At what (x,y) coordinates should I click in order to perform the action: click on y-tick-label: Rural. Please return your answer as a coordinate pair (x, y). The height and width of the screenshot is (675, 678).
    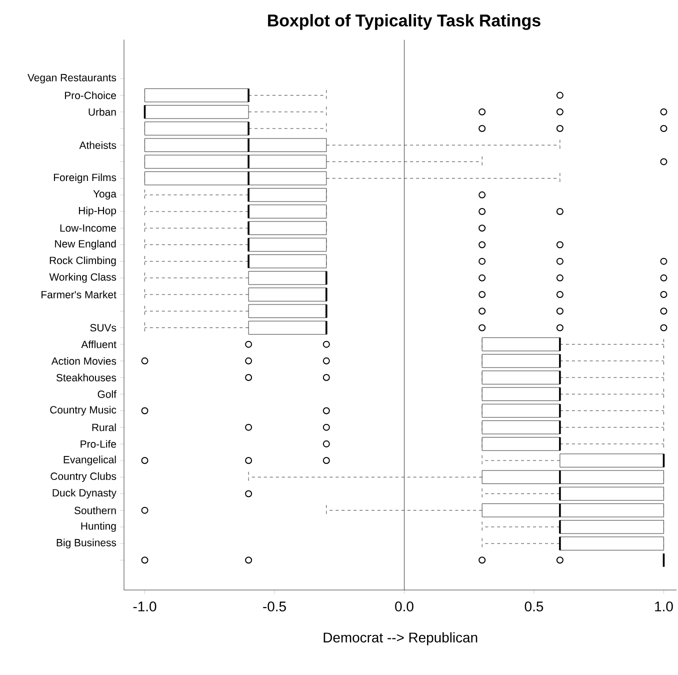
    Looking at the image, I should click on (104, 427).